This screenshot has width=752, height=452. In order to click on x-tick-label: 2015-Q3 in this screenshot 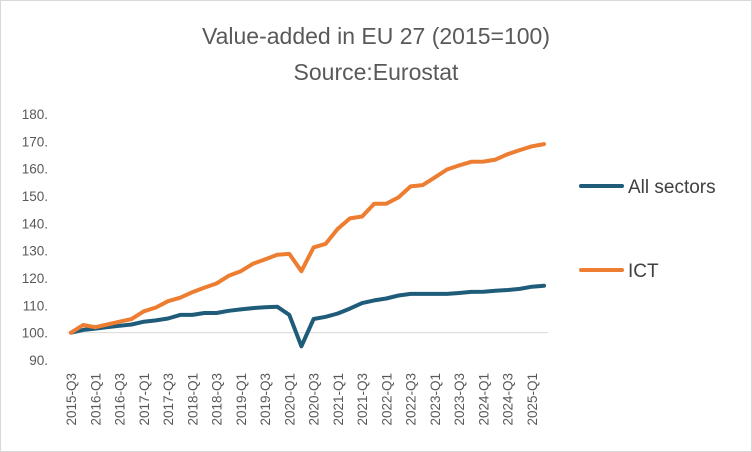, I will do `click(71, 399)`.